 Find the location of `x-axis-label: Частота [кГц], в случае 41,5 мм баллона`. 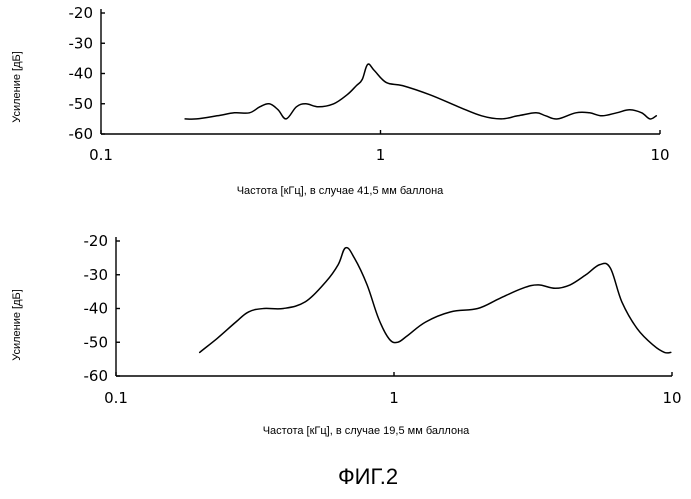

x-axis-label: Частота [кГц], в случае 41,5 мм баллона is located at coordinates (340, 191).